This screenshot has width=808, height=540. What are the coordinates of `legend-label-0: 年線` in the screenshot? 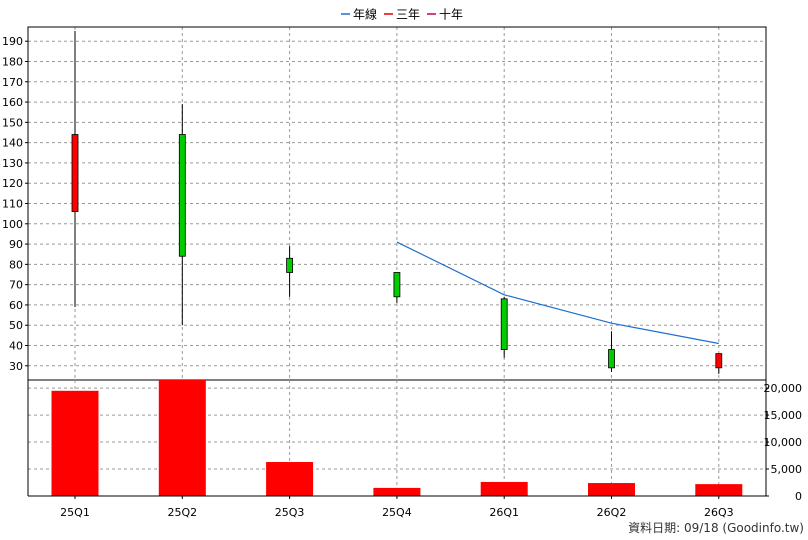 It's located at (365, 14).